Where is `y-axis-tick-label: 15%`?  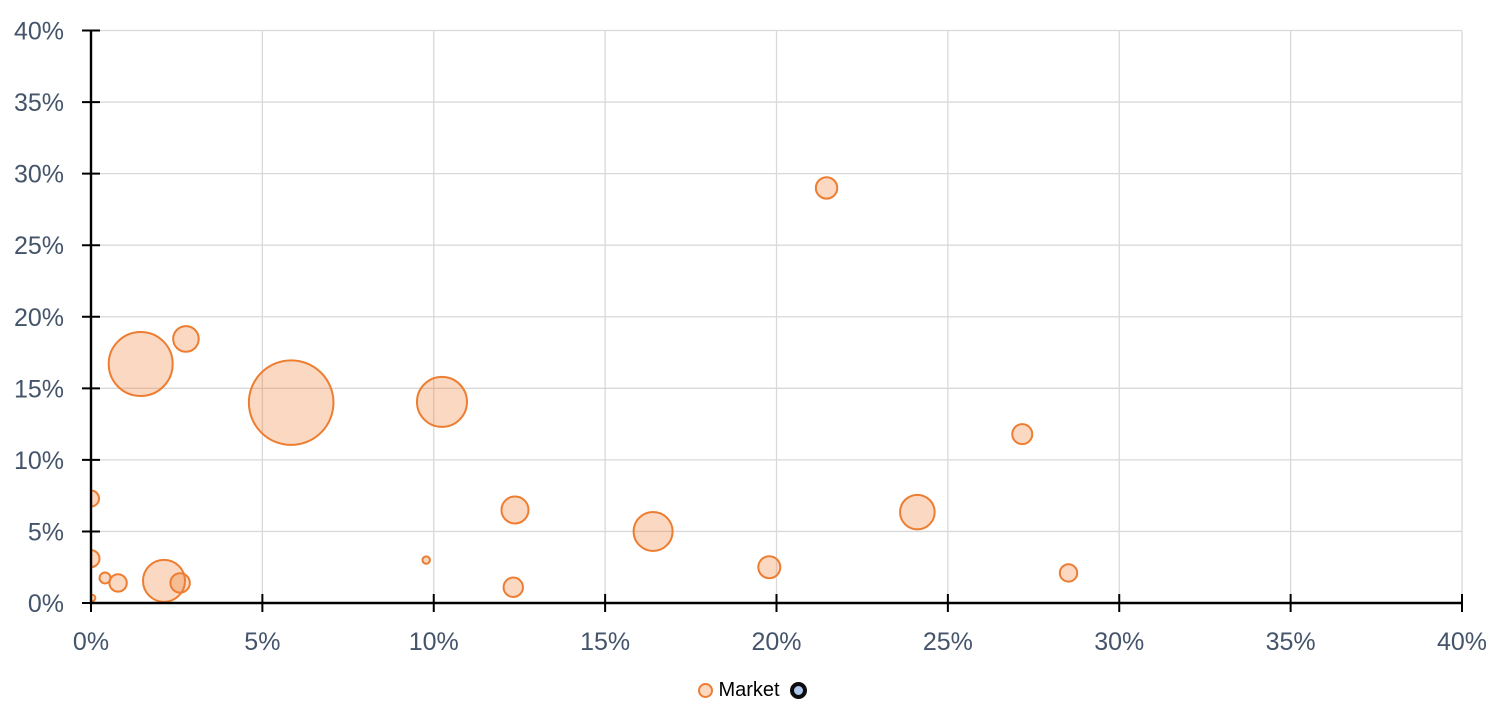 y-axis-tick-label: 15% is located at coordinates (39, 389).